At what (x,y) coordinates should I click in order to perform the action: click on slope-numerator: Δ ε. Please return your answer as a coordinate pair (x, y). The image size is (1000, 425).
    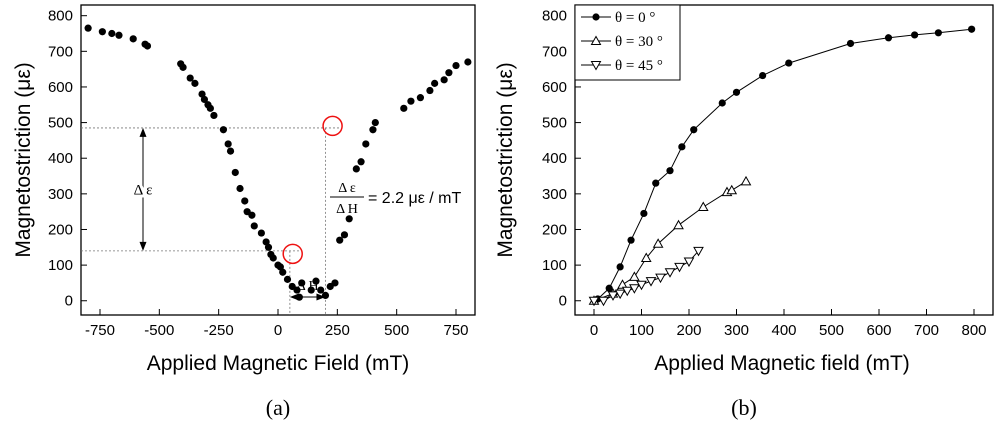
    Looking at the image, I should click on (347, 188).